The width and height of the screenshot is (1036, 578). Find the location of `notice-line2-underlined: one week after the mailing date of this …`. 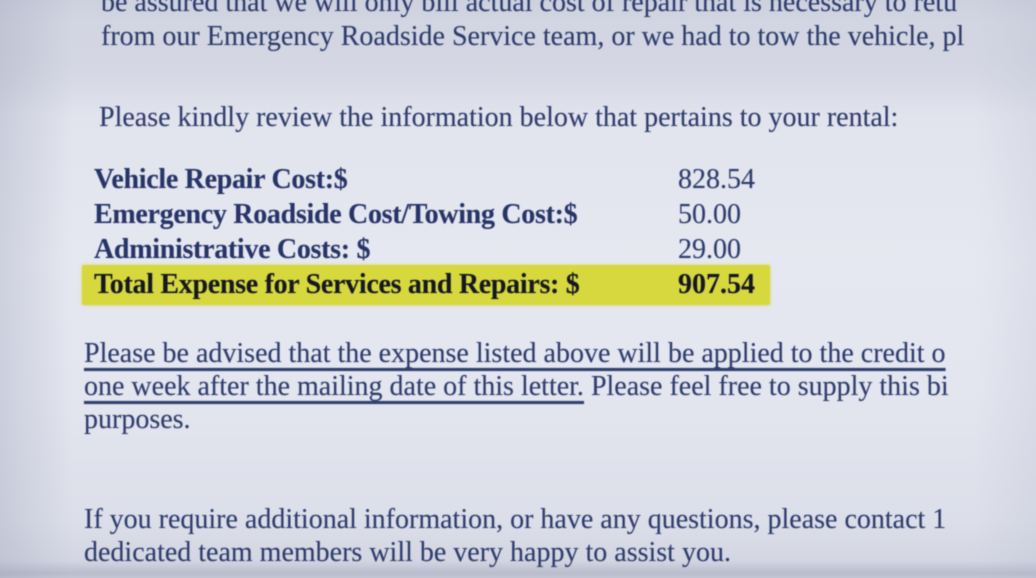

notice-line2-underlined: one week after the mailing date of this … is located at coordinates (334, 386).